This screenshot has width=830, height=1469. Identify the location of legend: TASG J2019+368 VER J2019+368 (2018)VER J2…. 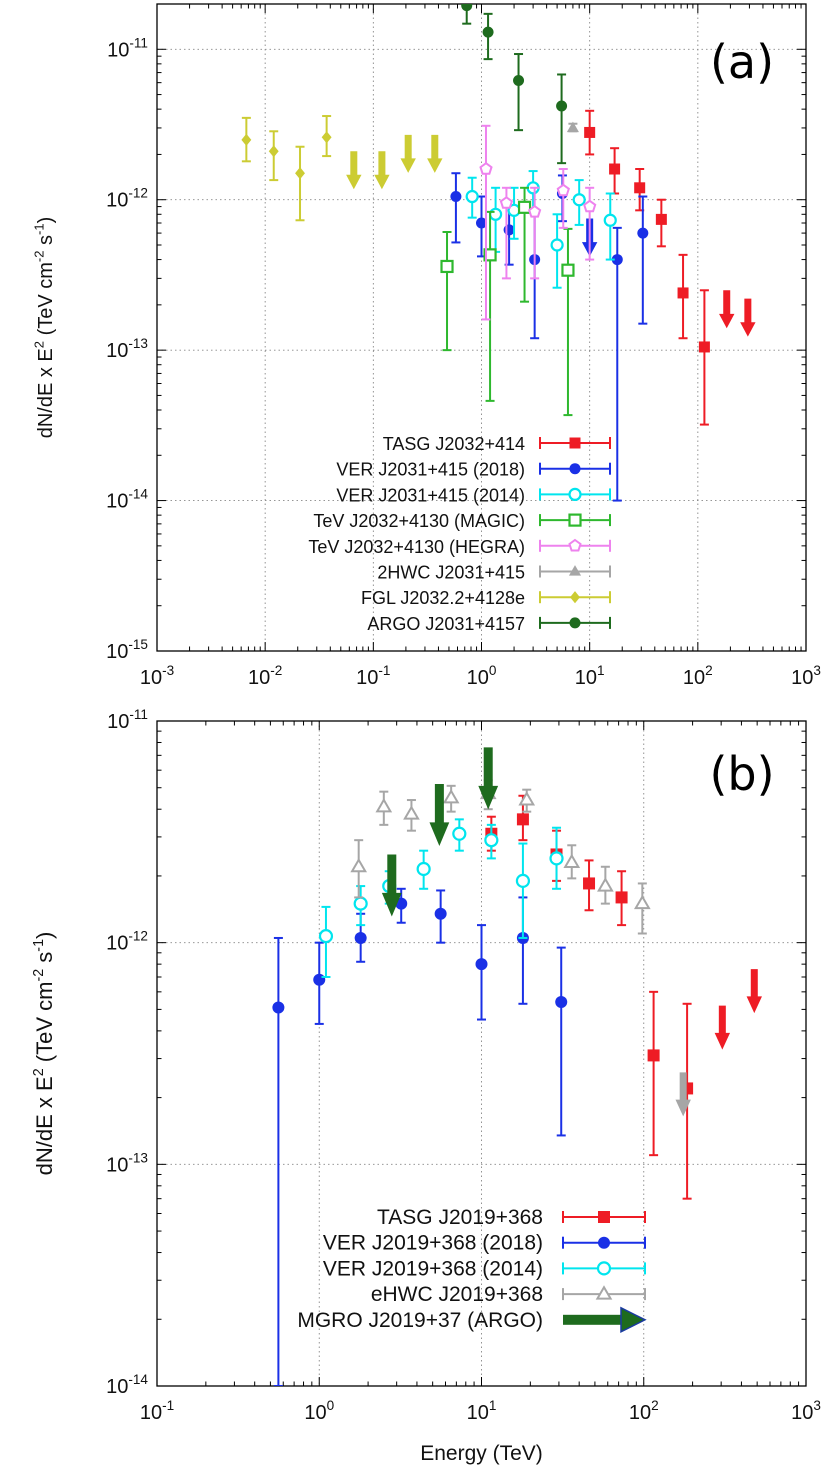
(472, 1270).